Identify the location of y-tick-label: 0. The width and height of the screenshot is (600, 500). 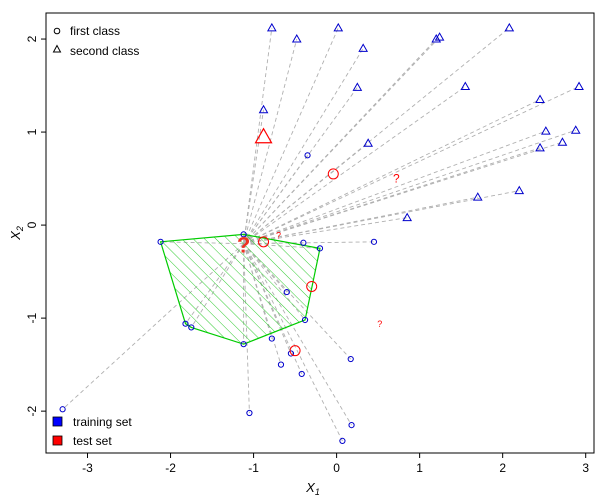
(32, 224).